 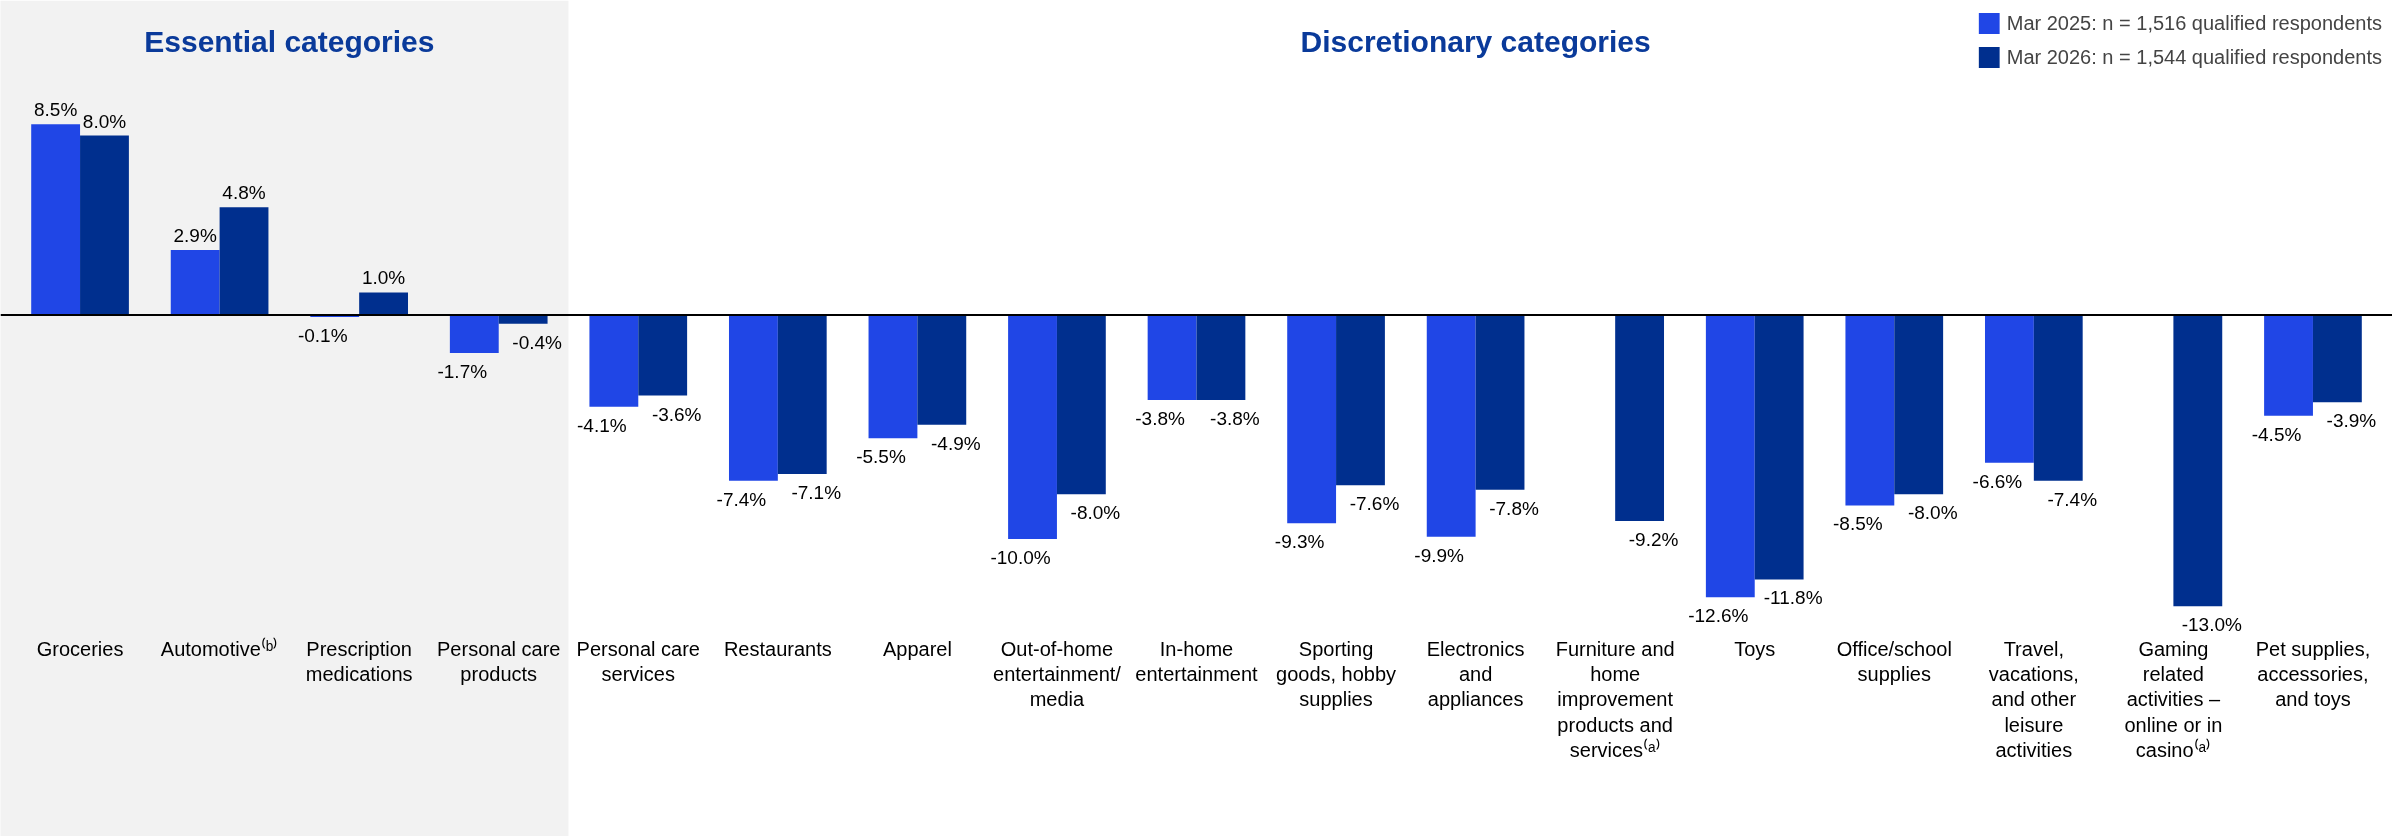 I want to click on data-label: 8.5%, so click(x=55, y=110).